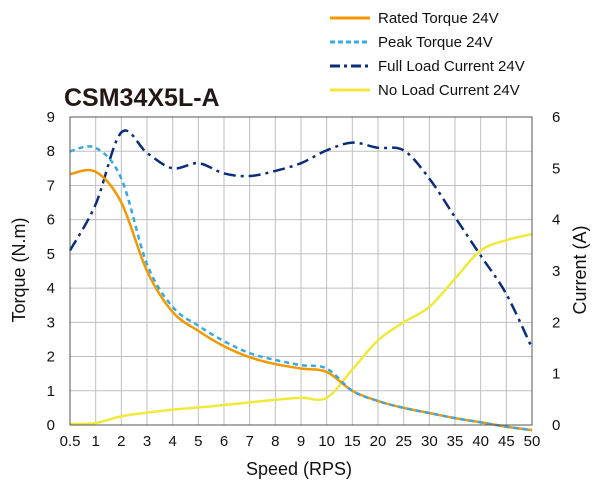 The height and width of the screenshot is (486, 600). What do you see at coordinates (249, 441) in the screenshot?
I see `x-tick-label: 7` at bounding box center [249, 441].